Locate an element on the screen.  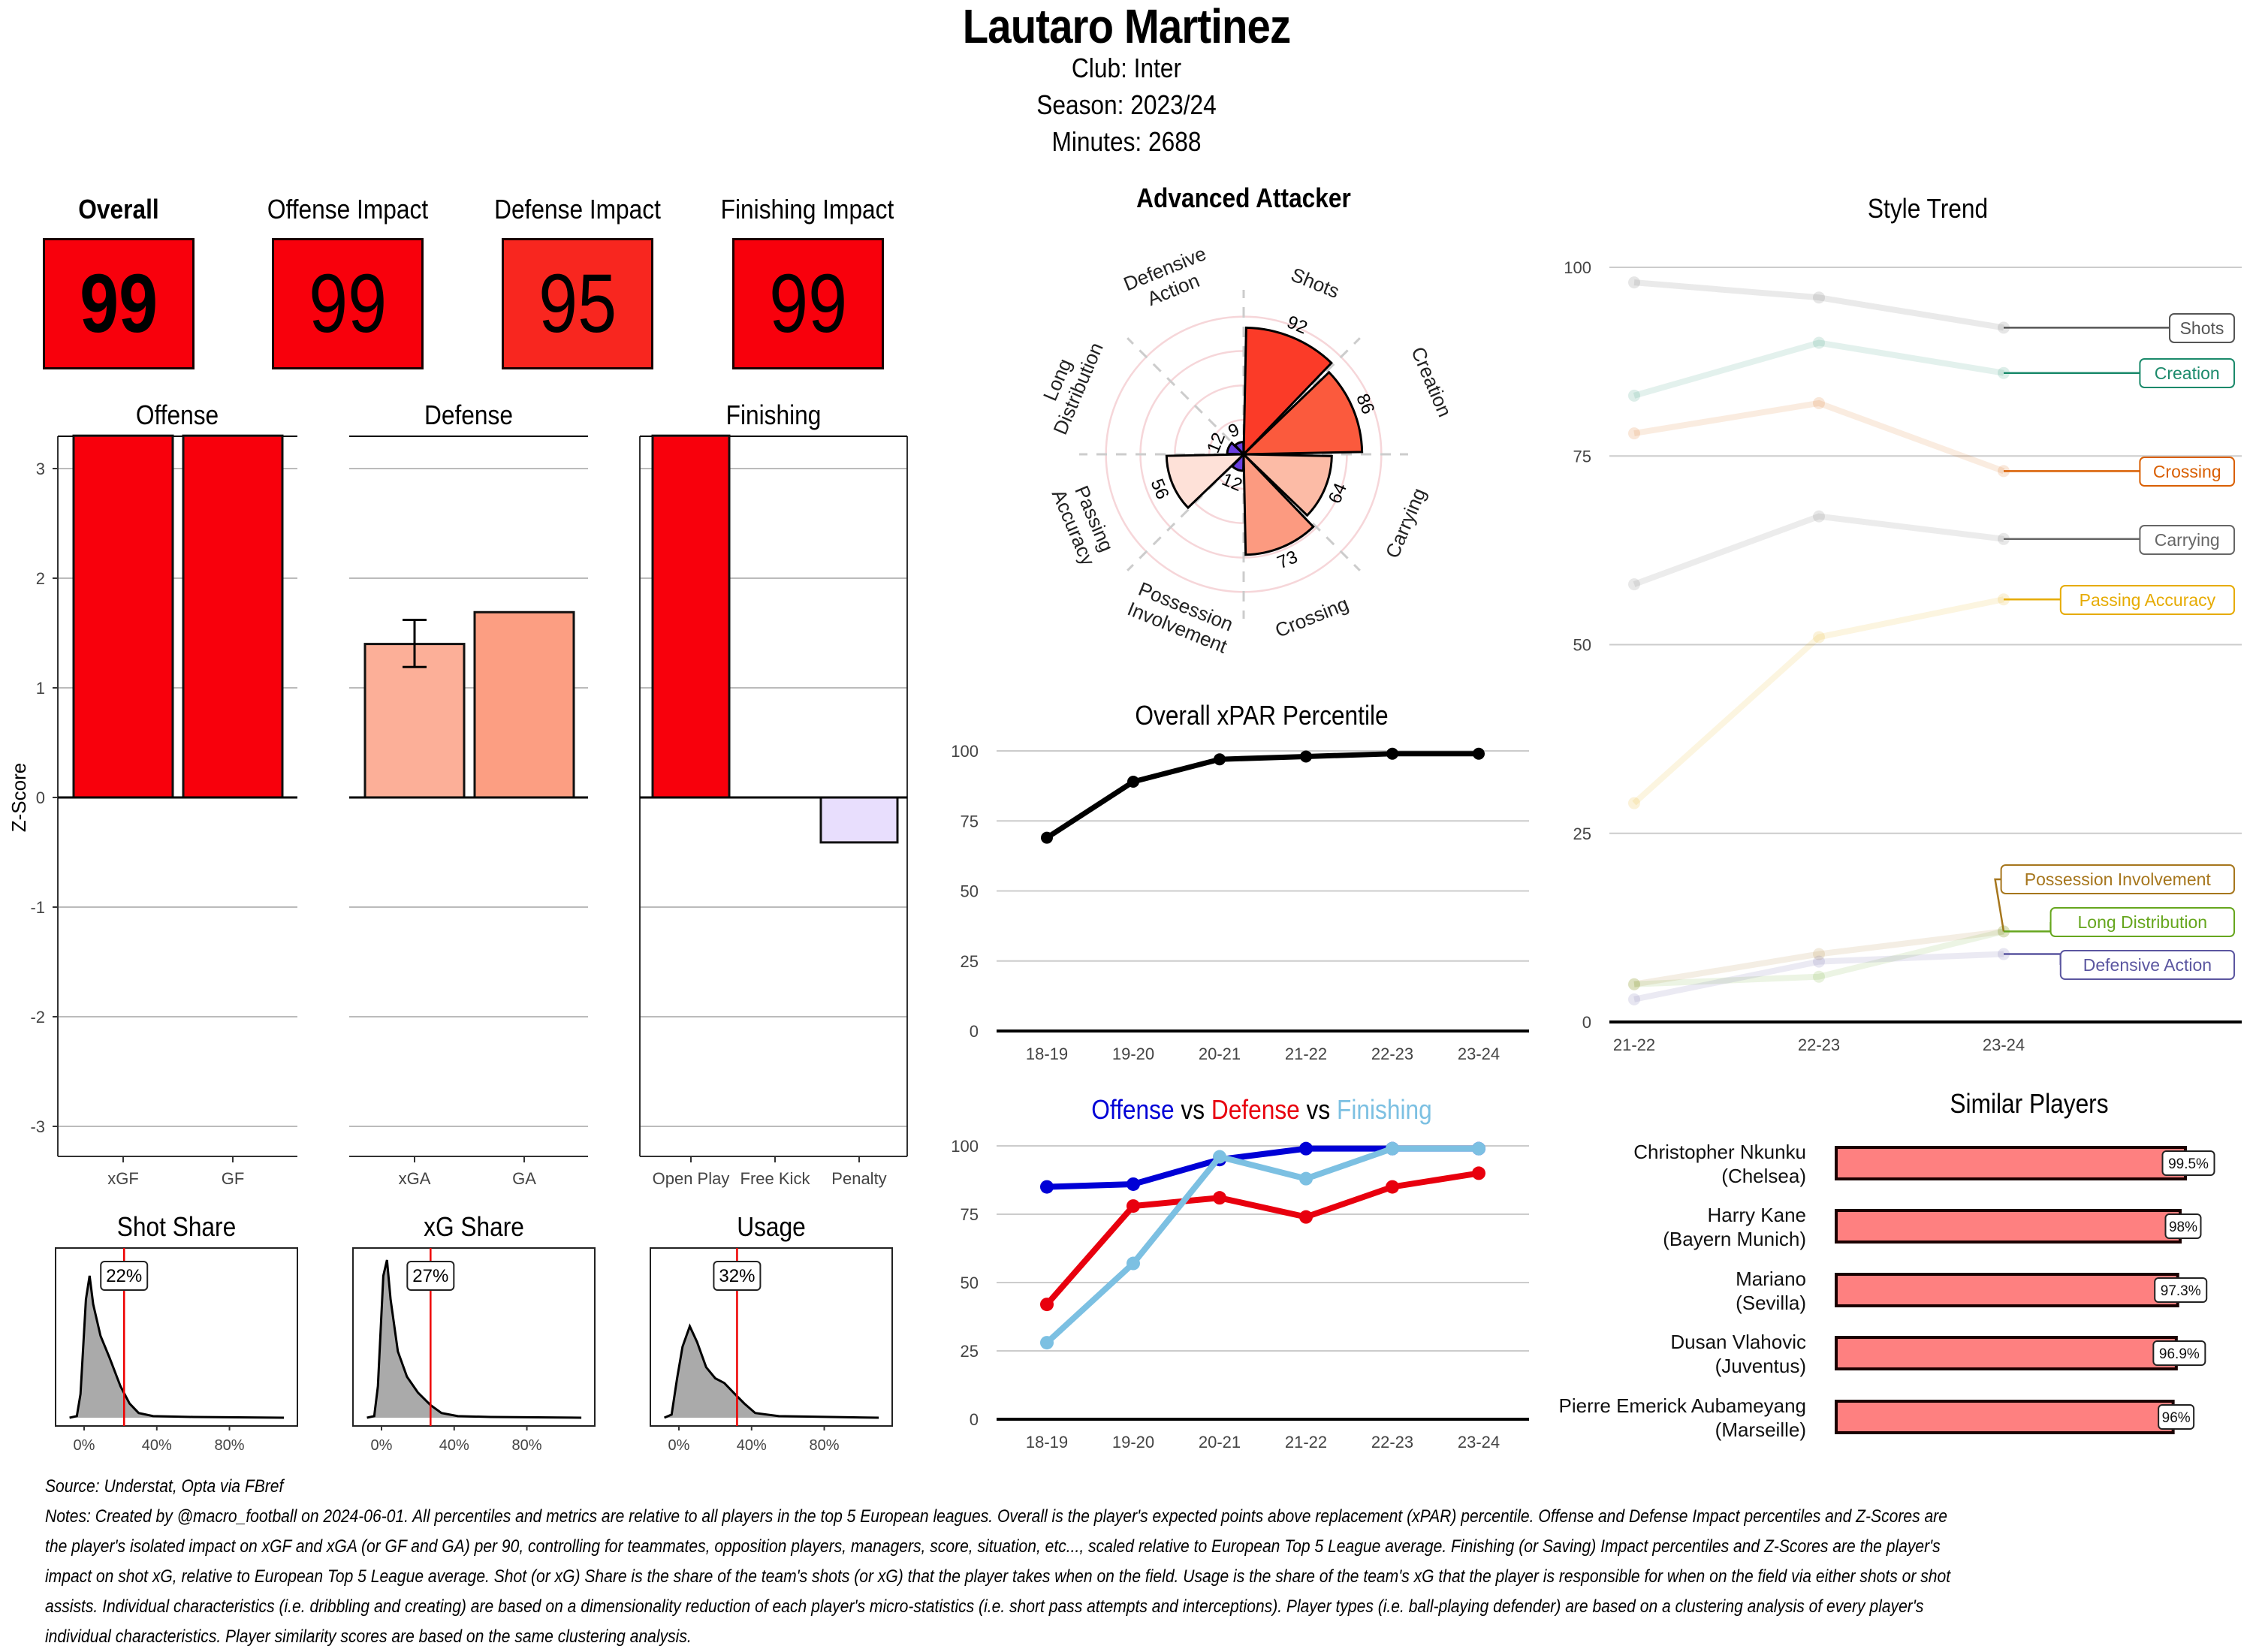
zscore-tick-label: 1 is located at coordinates (41, 688).